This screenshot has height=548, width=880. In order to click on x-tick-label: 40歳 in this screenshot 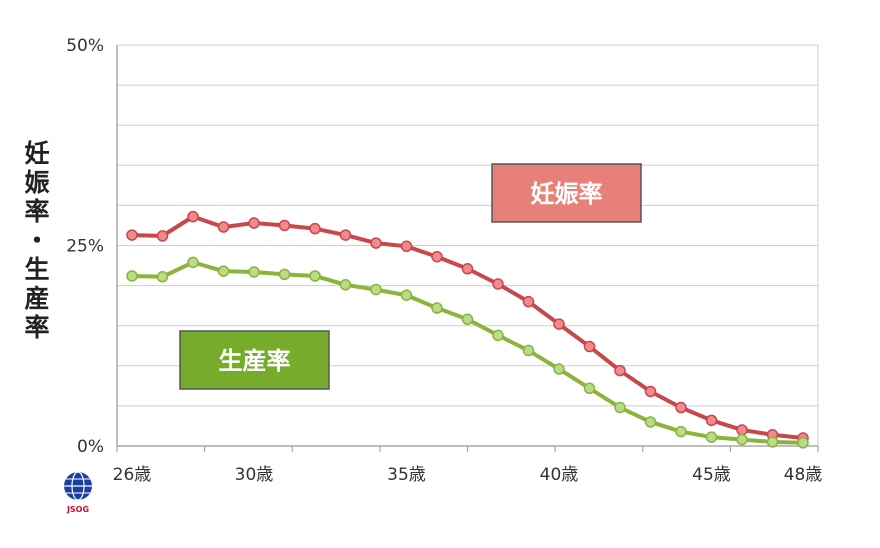, I will do `click(559, 475)`.